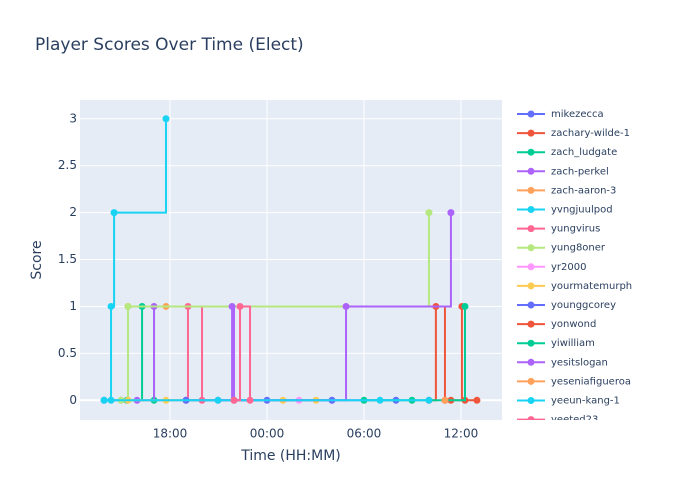 Image resolution: width=700 pixels, height=500 pixels. I want to click on y-tick-label: 0.5, so click(67, 353).